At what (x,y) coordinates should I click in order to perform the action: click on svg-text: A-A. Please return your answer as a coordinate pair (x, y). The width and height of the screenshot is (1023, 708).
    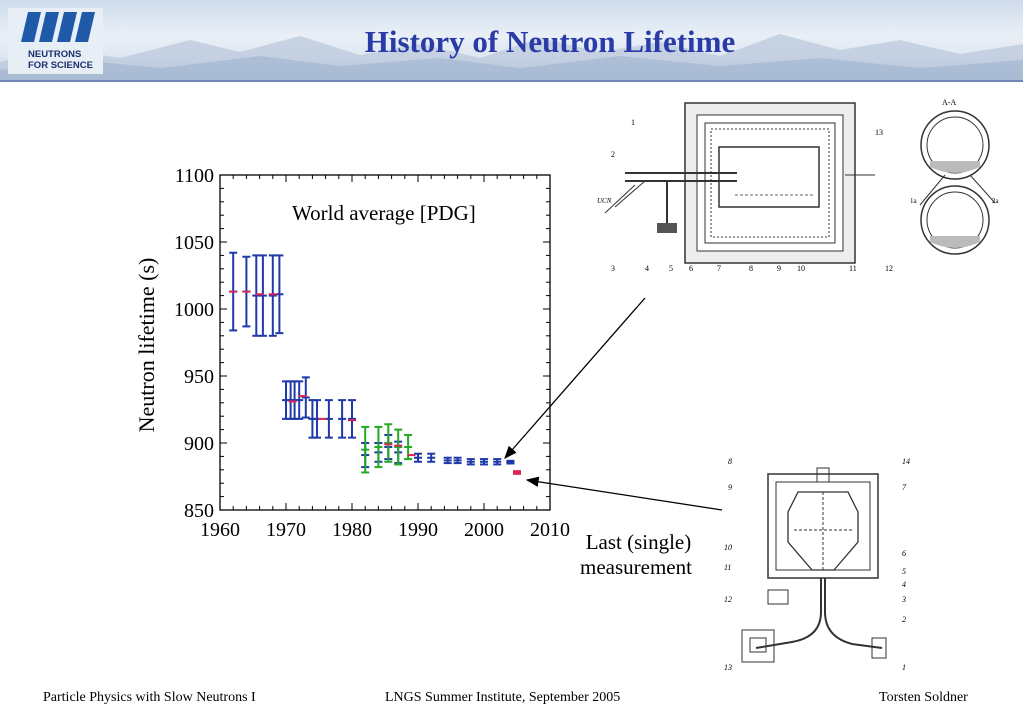
    Looking at the image, I should click on (949, 102).